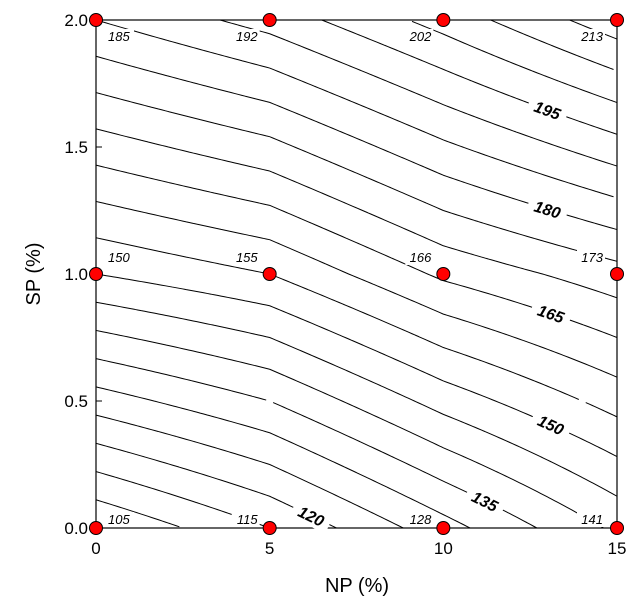  I want to click on point-value-label: 166, so click(421, 257).